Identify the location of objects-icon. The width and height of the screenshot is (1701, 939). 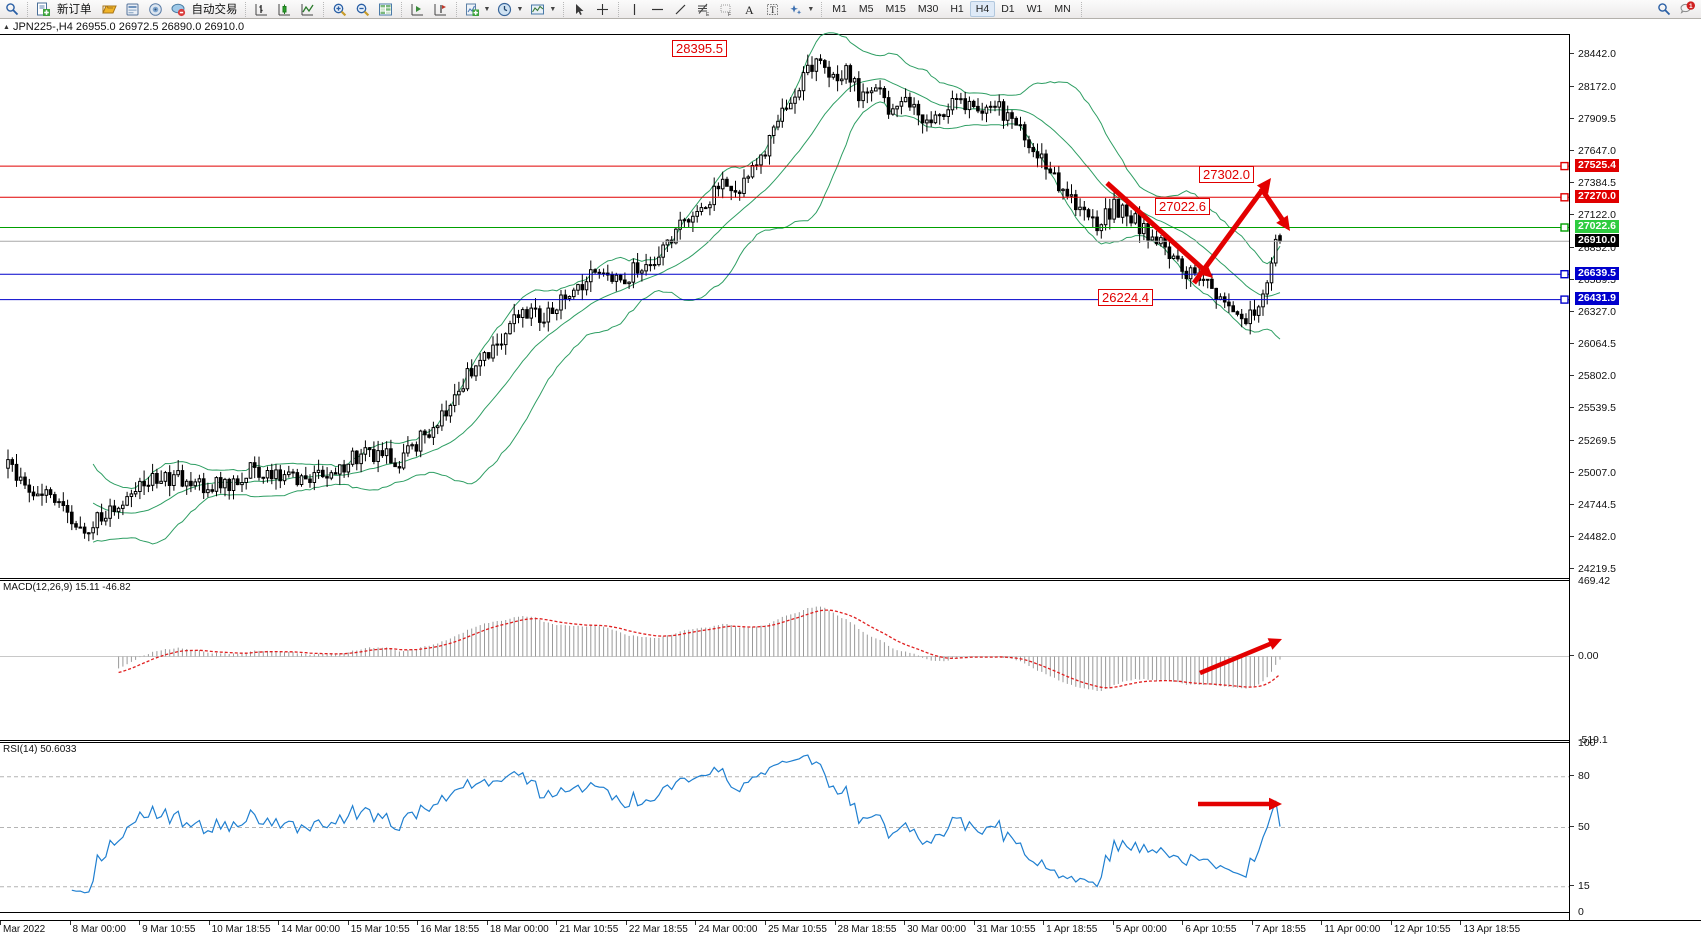
(795, 9).